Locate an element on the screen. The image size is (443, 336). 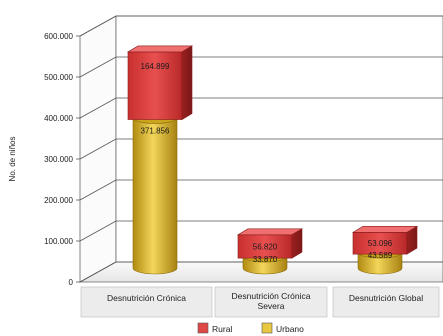
category-label: Severa is located at coordinates (271, 306).